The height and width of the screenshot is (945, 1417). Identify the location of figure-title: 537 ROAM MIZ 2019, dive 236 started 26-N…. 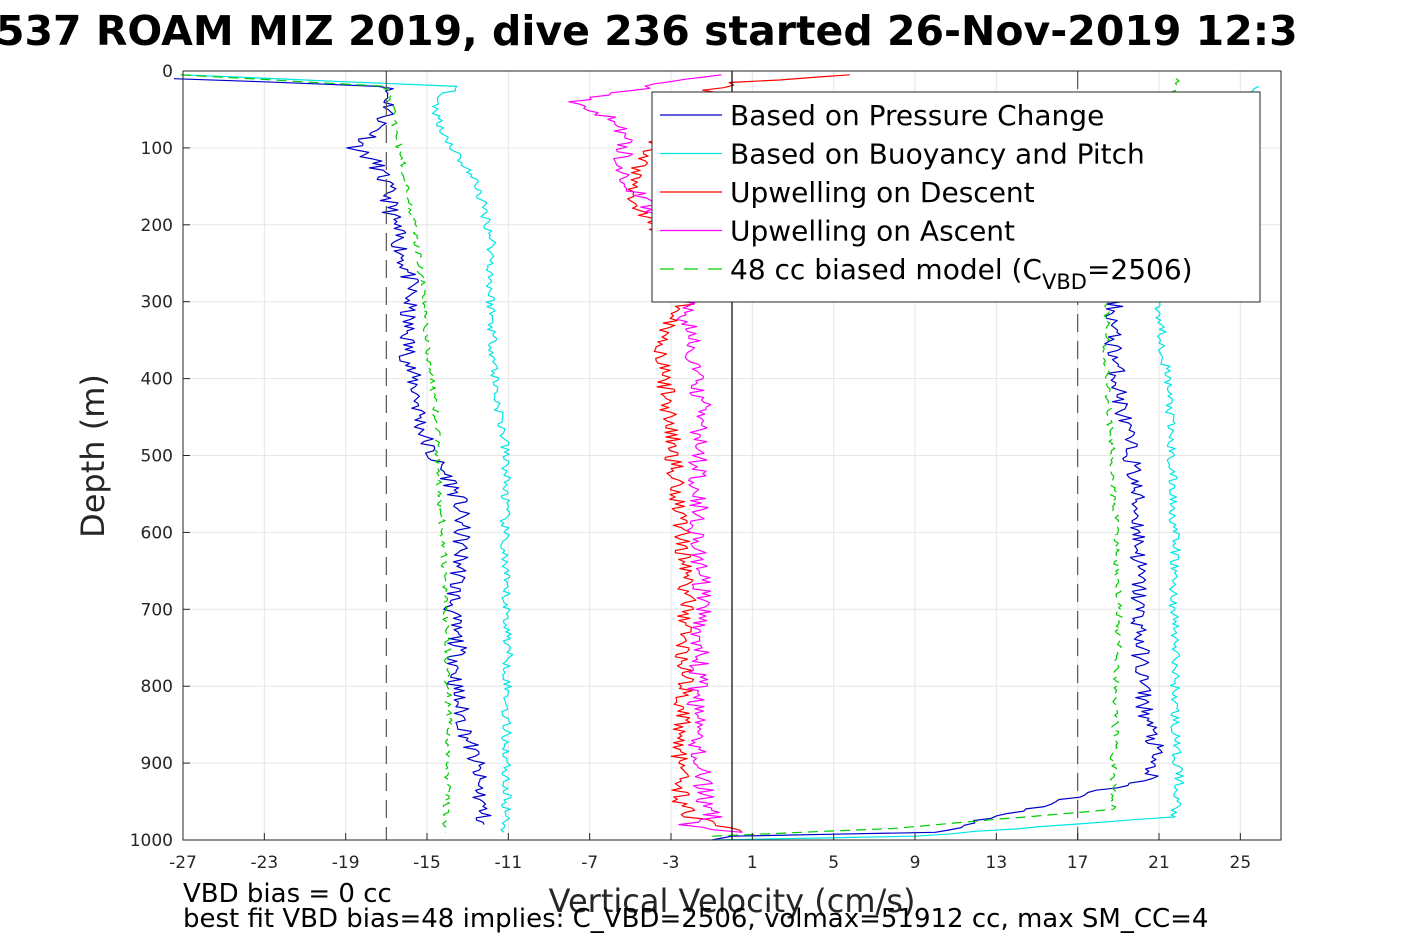
(649, 31).